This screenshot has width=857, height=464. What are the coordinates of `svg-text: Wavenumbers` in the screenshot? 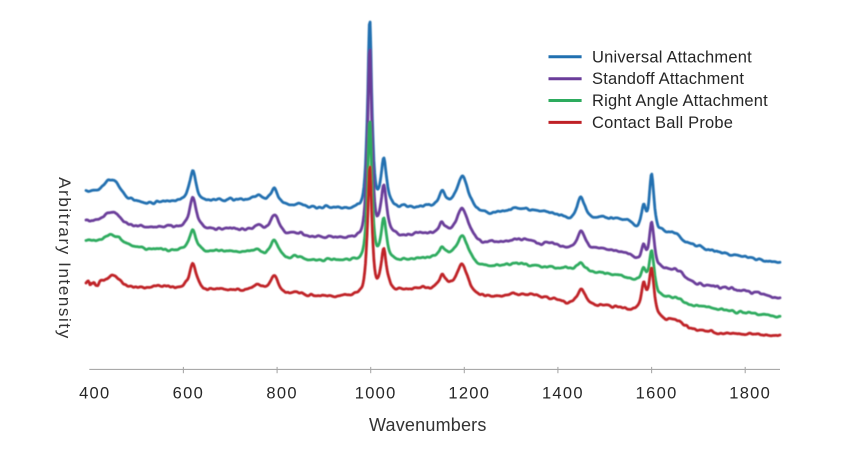 It's located at (428, 425).